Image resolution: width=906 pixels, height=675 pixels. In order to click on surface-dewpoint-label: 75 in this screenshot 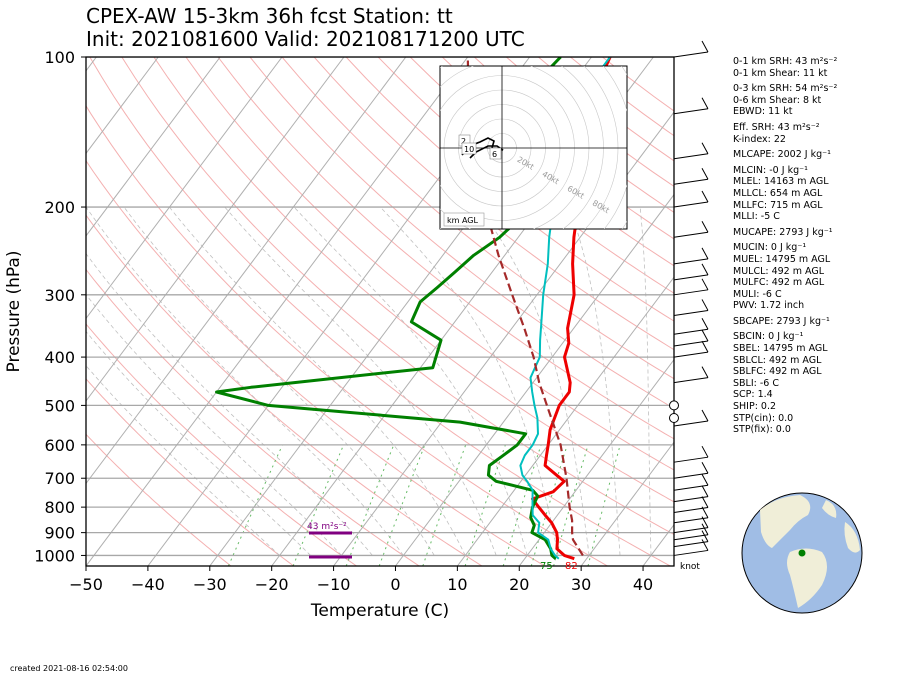, I will do `click(546, 566)`.